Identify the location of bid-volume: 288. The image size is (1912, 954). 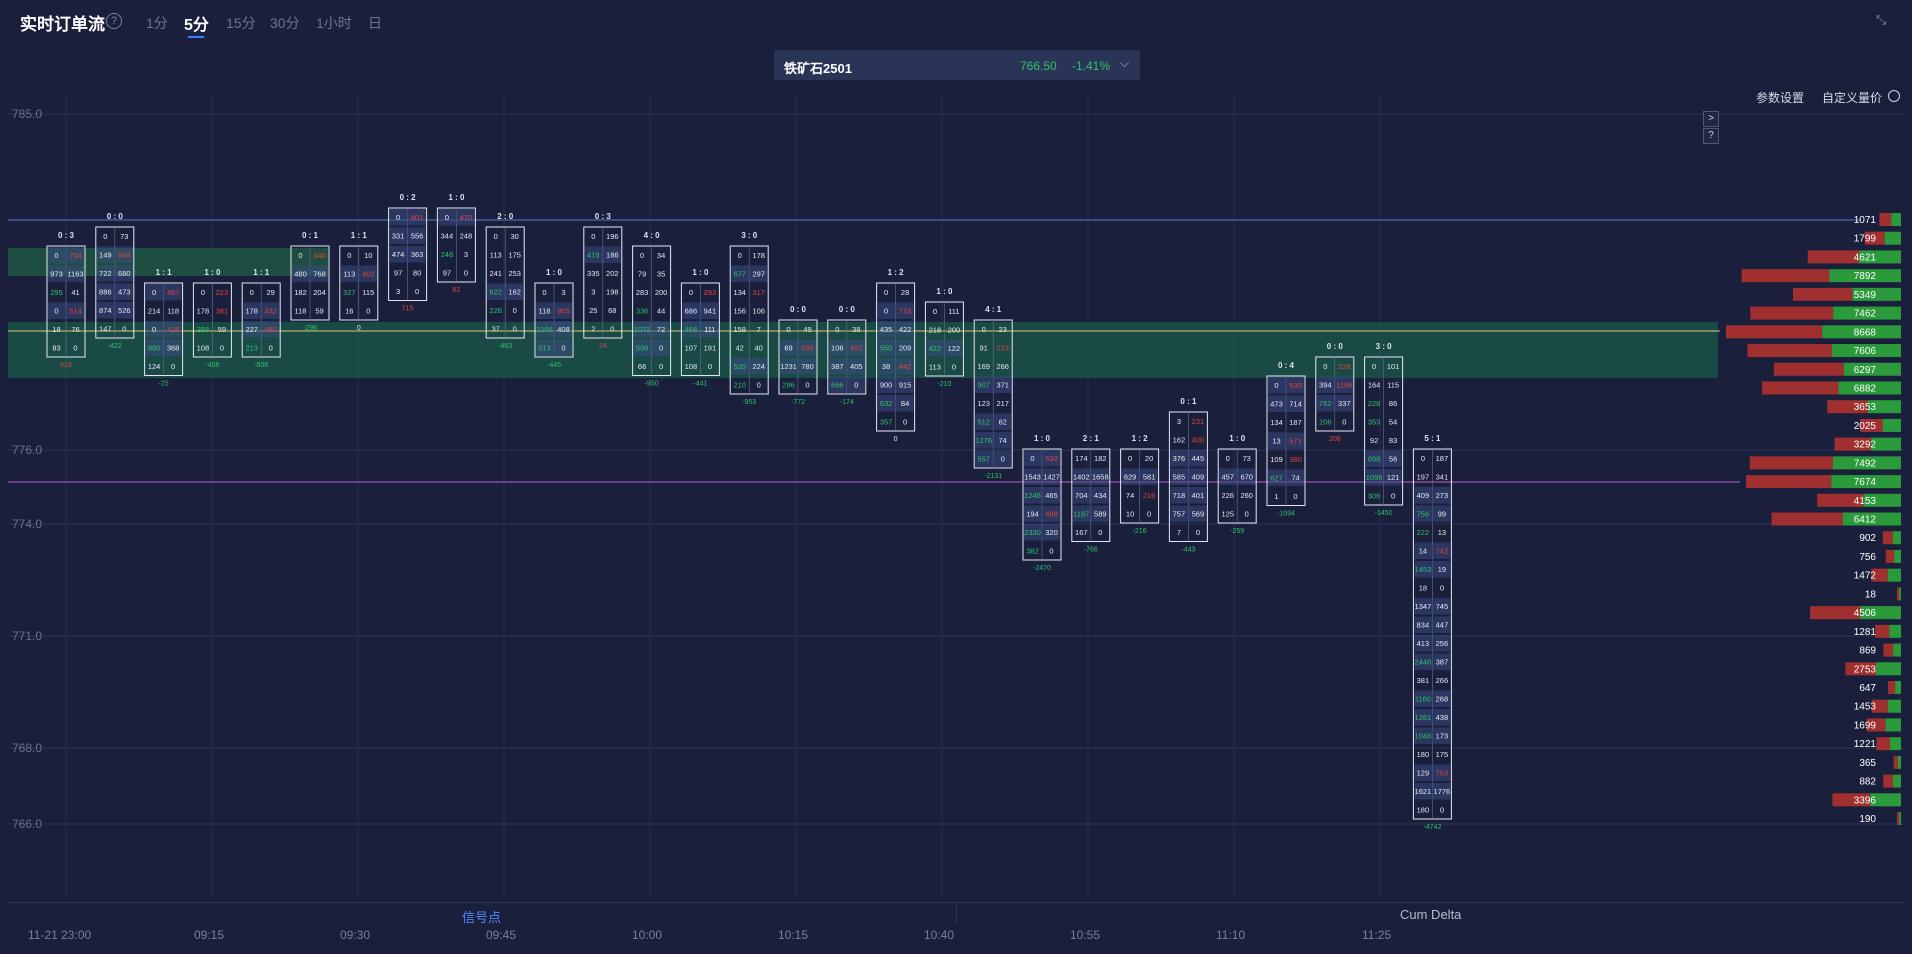
(203, 329).